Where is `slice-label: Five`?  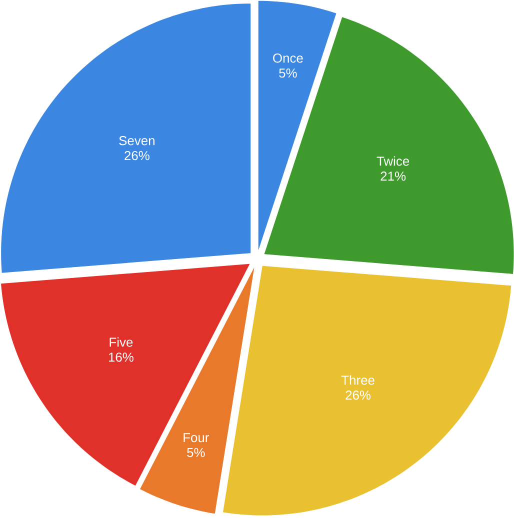
slice-label: Five is located at coordinates (121, 342).